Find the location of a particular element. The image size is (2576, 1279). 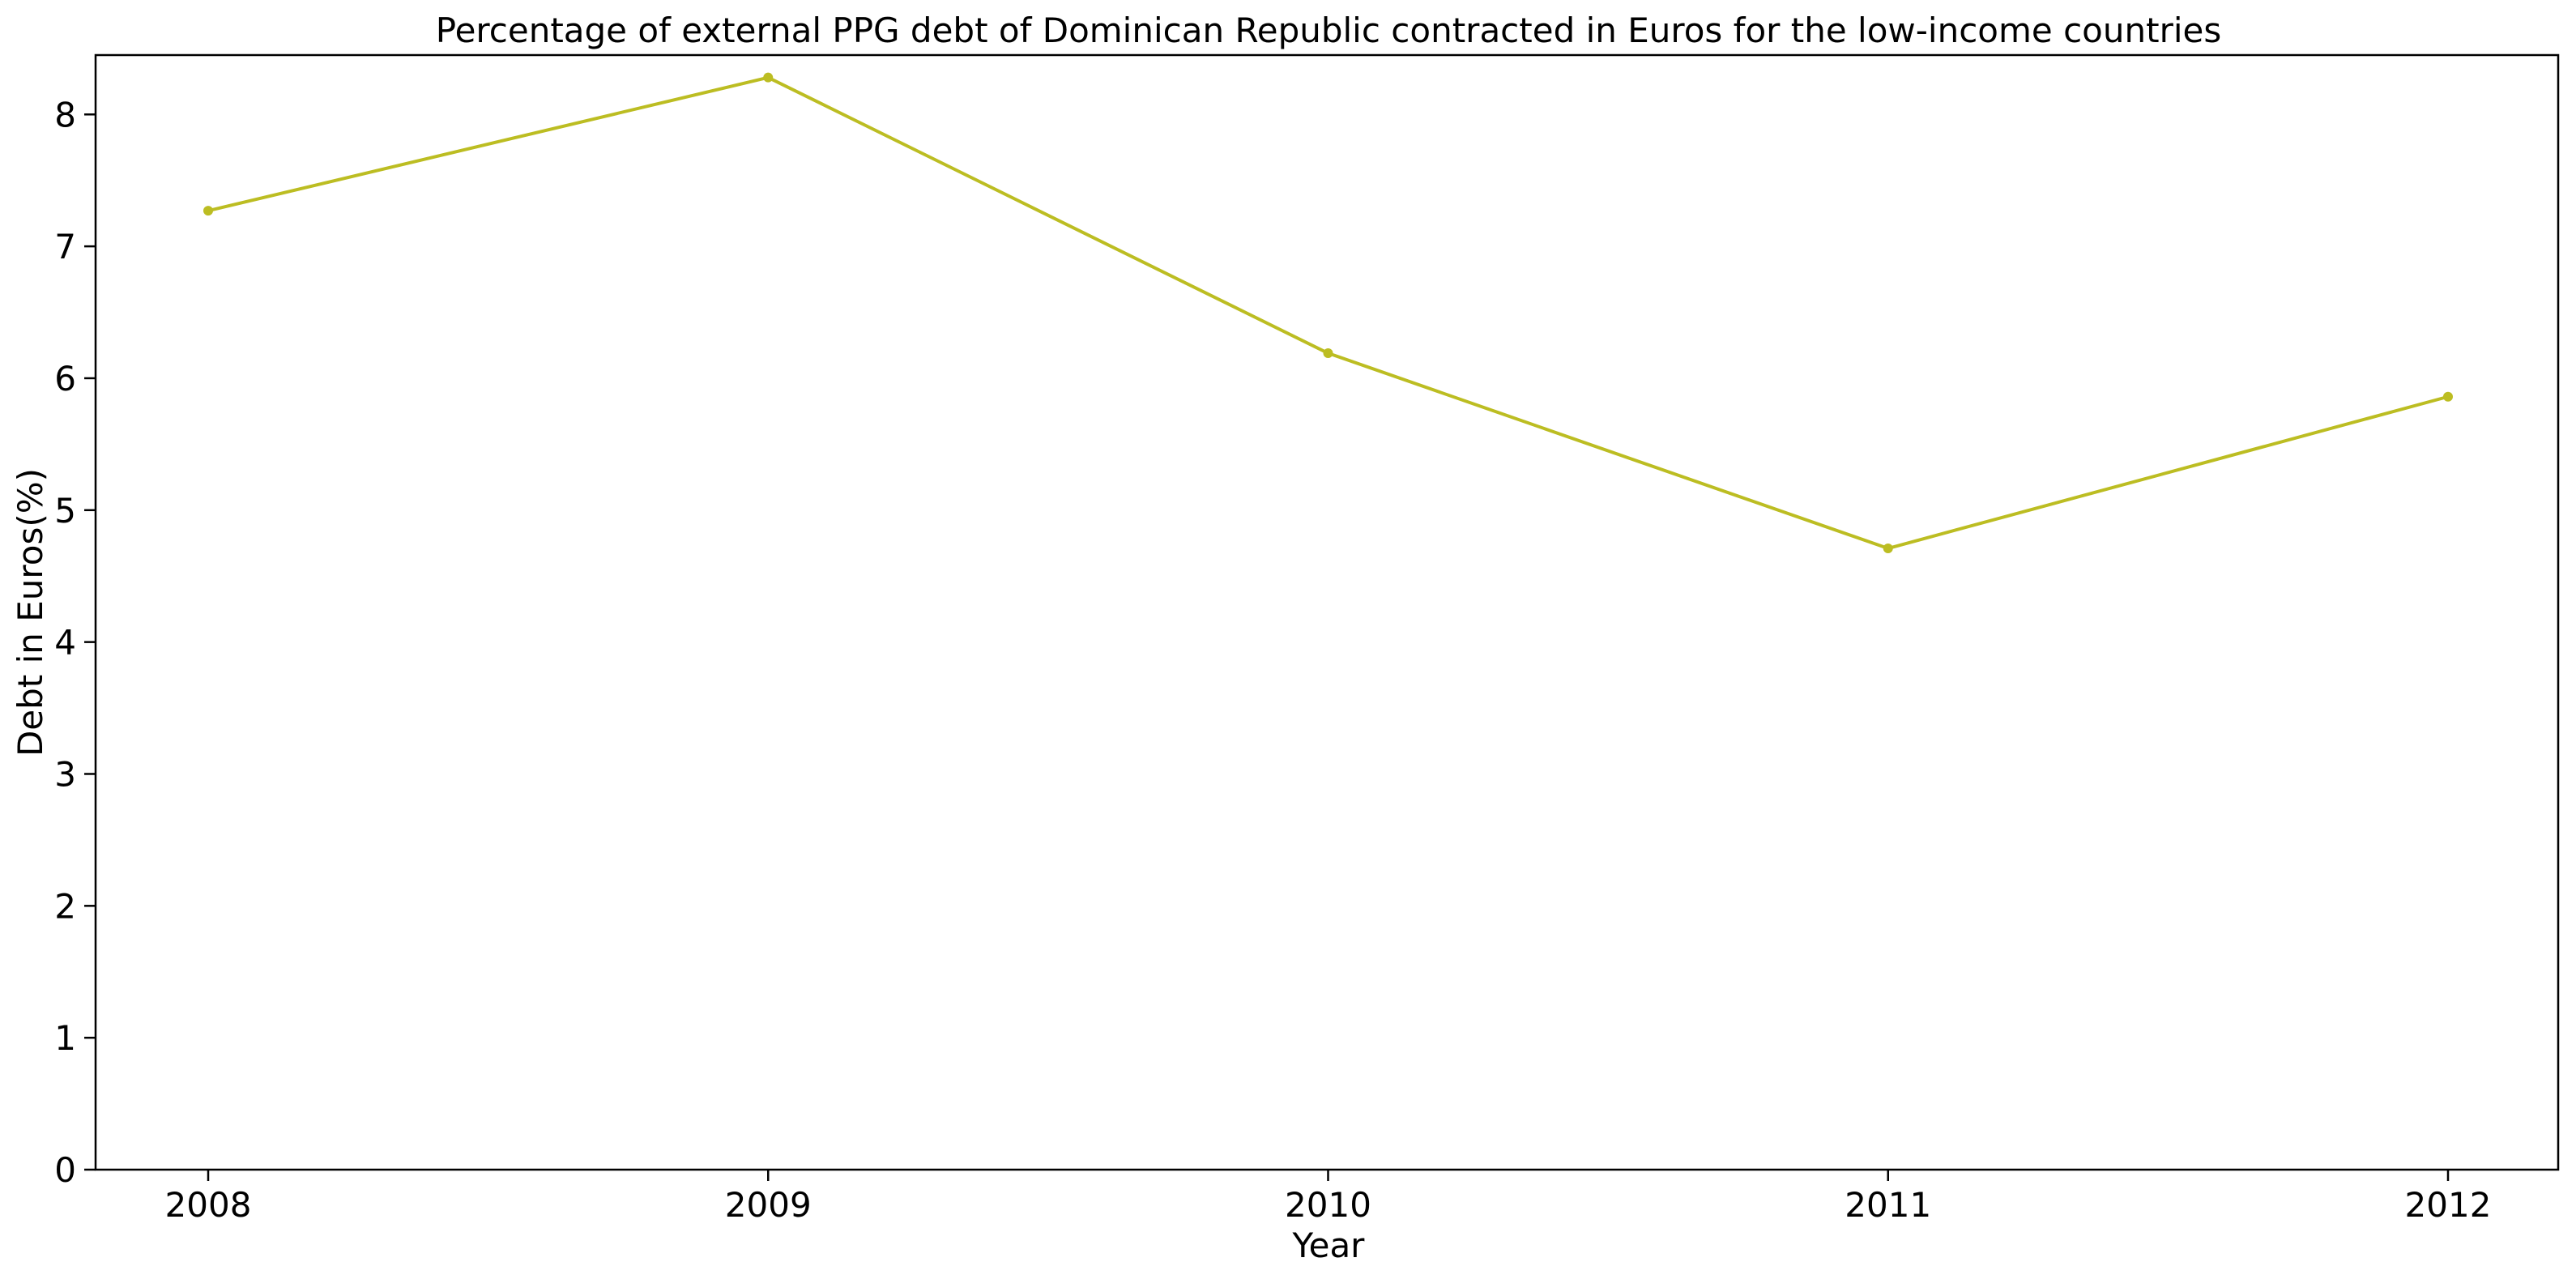

x-tick-label: 2010 is located at coordinates (1328, 1205).